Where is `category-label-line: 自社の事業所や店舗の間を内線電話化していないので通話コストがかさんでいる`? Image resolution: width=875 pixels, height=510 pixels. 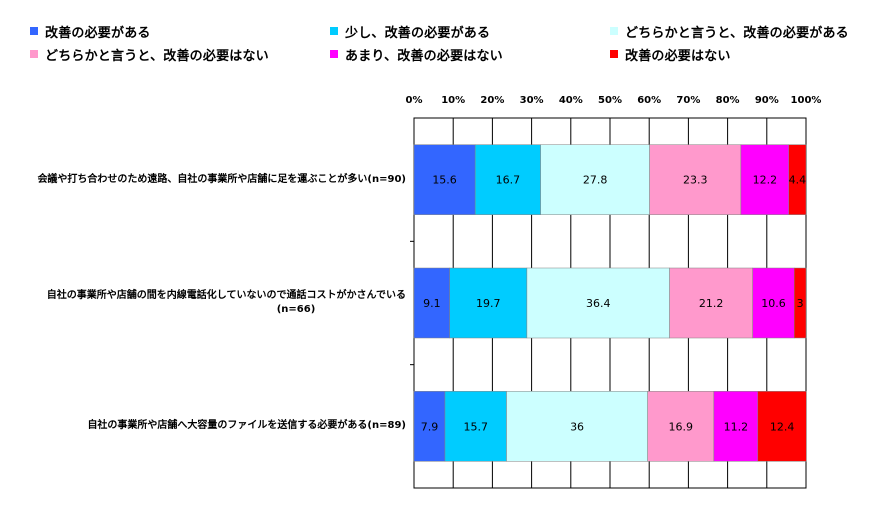
category-label-line: 自社の事業所や店舗の間を内線電話化していないので通話コストがかさんでいる is located at coordinates (226, 295).